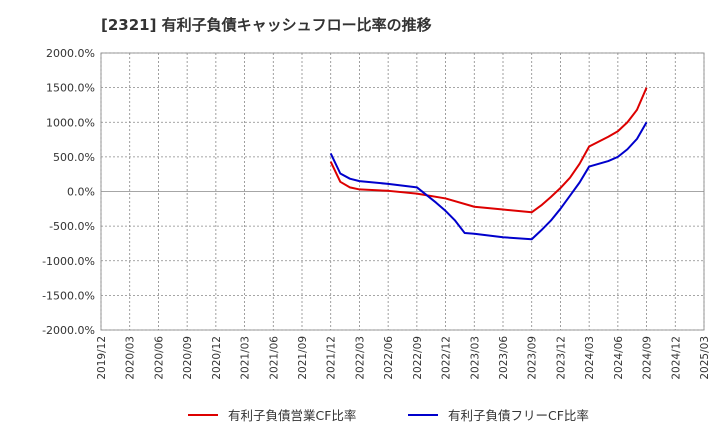 The width and height of the screenshot is (720, 440). Describe the element at coordinates (266, 25) in the screenshot. I see `chart-title: [2321] 有利子負債キャッシュフロー比率の推移` at that location.